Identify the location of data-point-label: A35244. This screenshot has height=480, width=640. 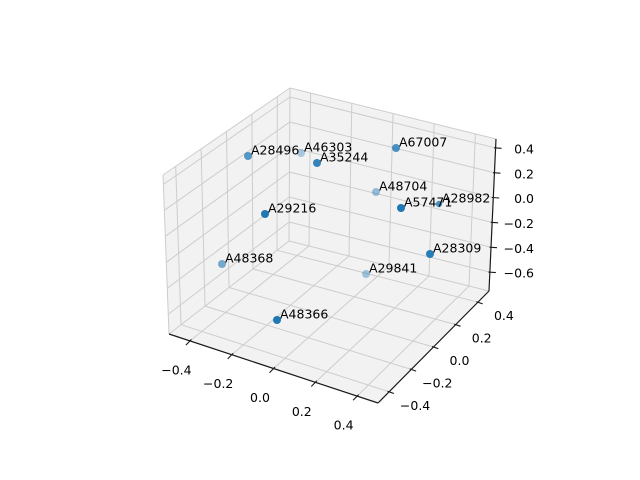
(344, 157).